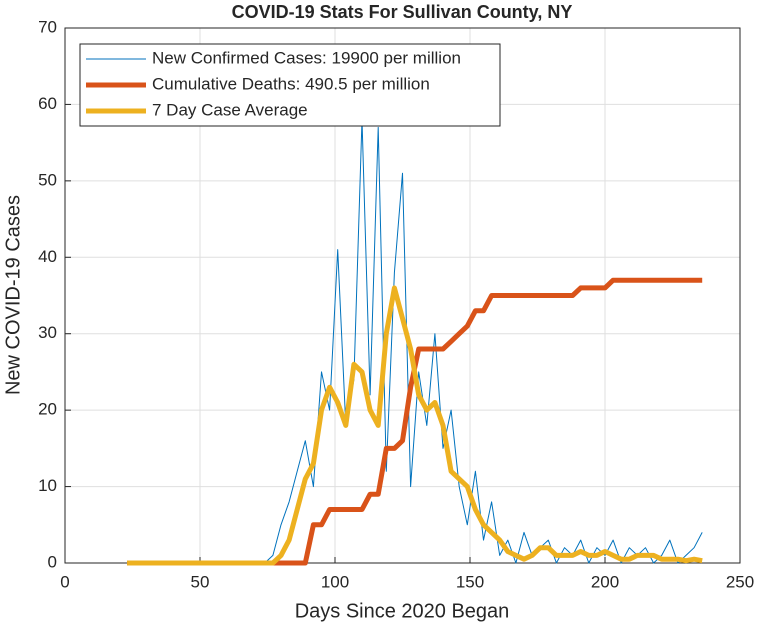  What do you see at coordinates (230, 109) in the screenshot?
I see `legend-label: 7 Day Case Average` at bounding box center [230, 109].